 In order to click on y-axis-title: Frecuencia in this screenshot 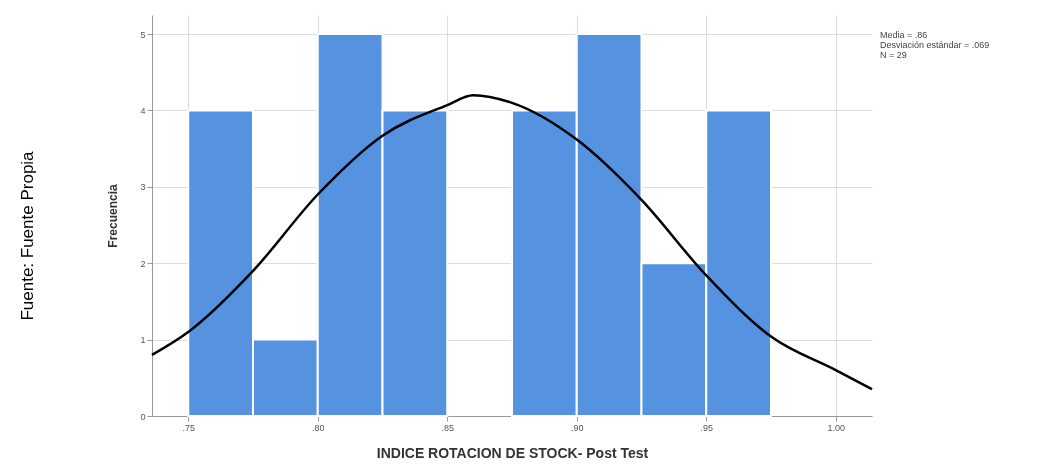, I will do `click(113, 216)`.